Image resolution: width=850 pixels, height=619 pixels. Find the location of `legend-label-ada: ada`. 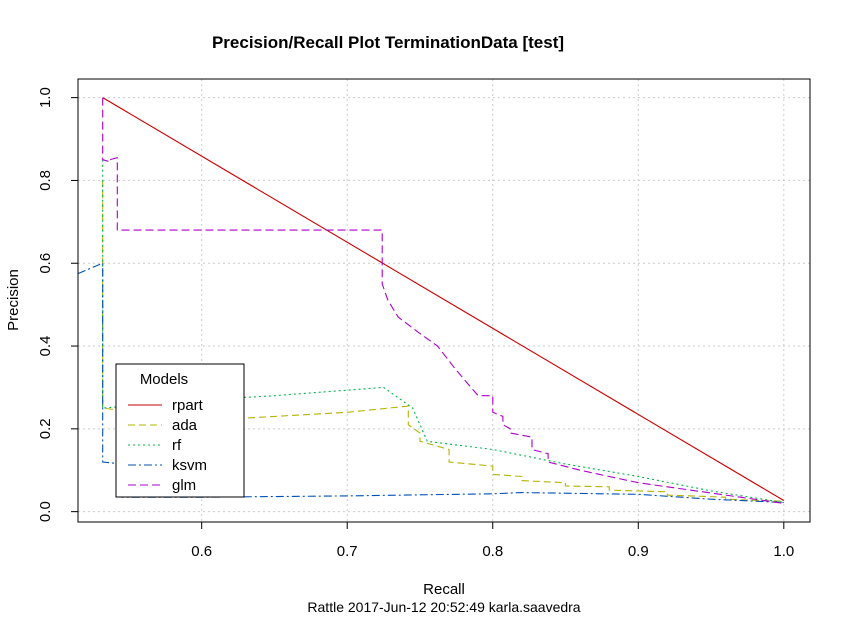

legend-label-ada: ada is located at coordinates (185, 425).